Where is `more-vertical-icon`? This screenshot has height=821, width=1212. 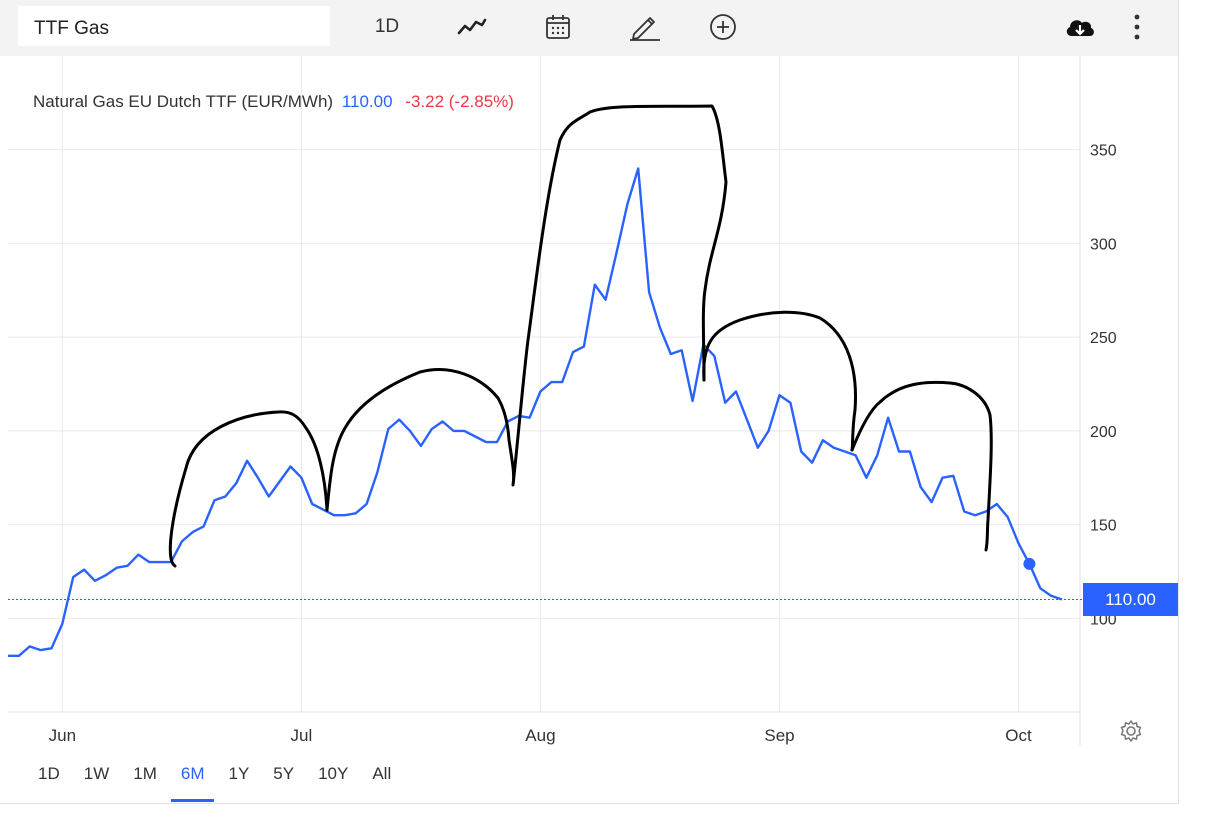 more-vertical-icon is located at coordinates (1137, 27).